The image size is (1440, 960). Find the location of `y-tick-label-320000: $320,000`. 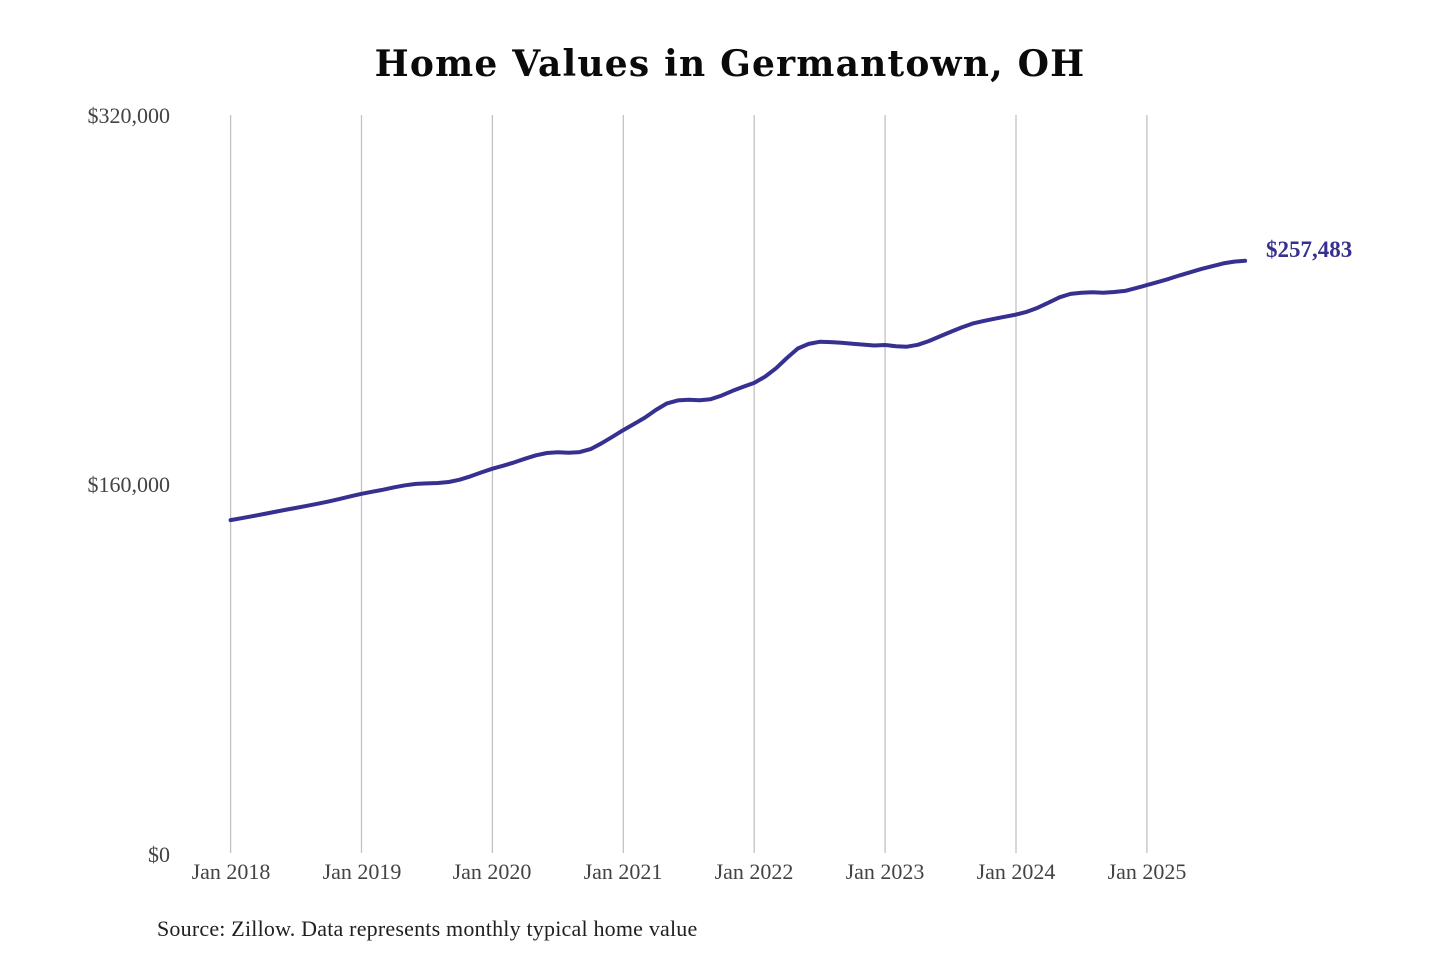

y-tick-label-320000: $320,000 is located at coordinates (129, 115).